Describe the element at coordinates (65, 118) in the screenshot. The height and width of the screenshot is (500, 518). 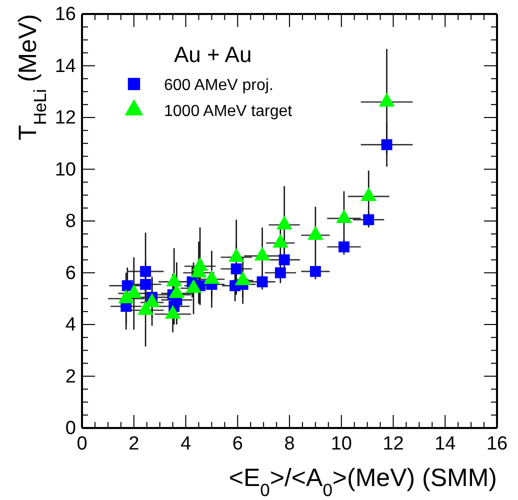
I see `y-tick-label: 12` at that location.